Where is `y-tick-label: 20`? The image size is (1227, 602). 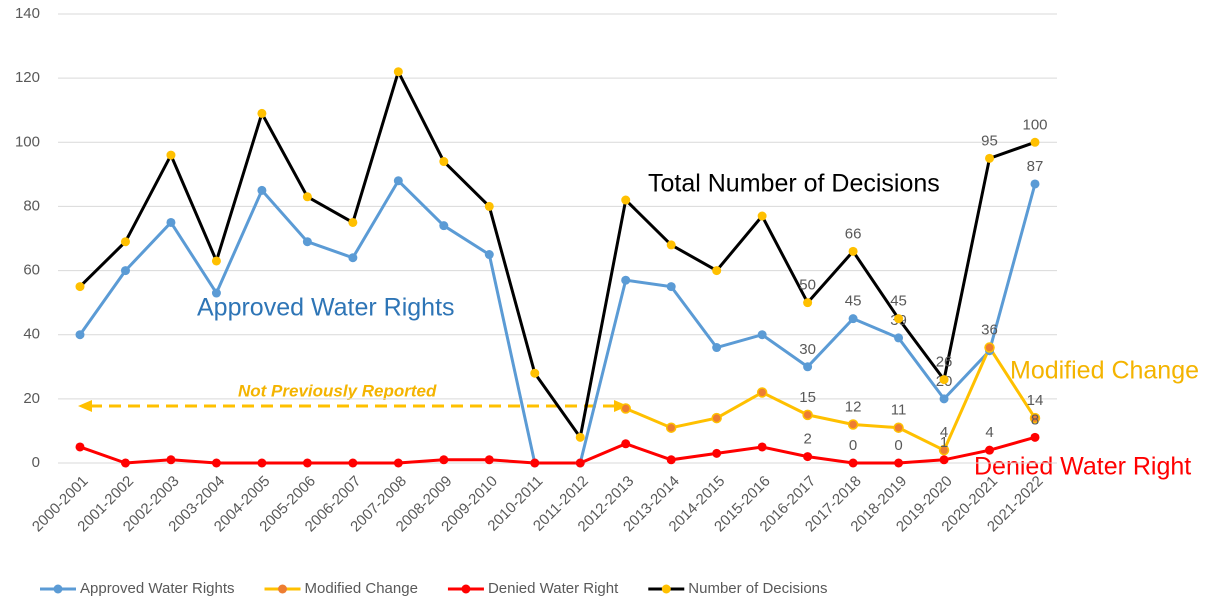
y-tick-label: 20 is located at coordinates (31, 398).